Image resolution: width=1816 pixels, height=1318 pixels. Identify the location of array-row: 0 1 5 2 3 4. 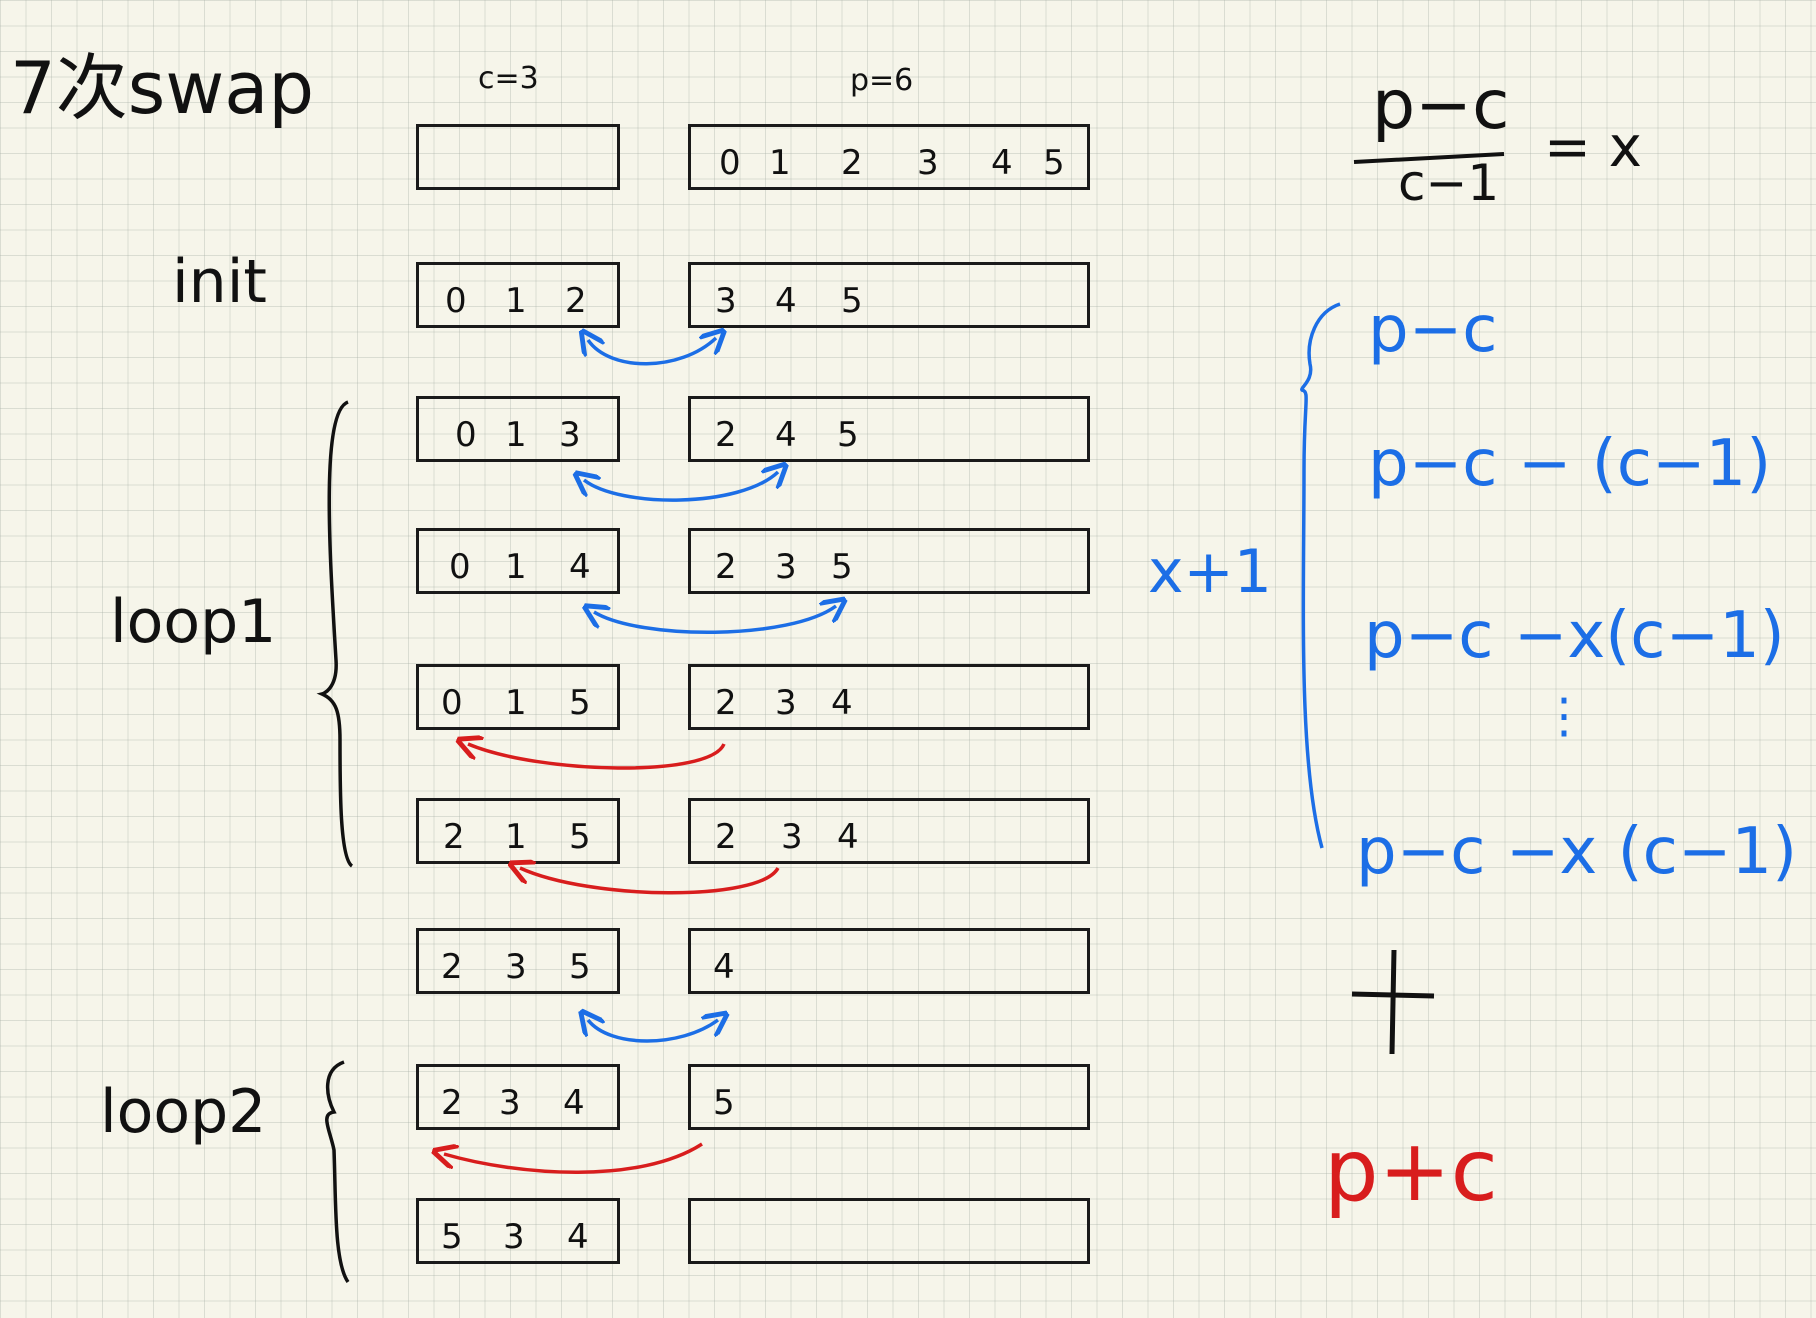
(908, 701).